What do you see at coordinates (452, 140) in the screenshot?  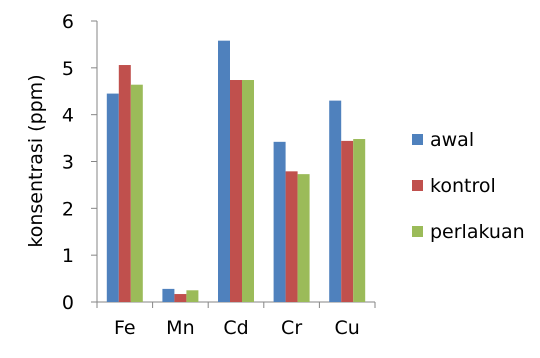 I see `legend-label-awal: awal` at bounding box center [452, 140].